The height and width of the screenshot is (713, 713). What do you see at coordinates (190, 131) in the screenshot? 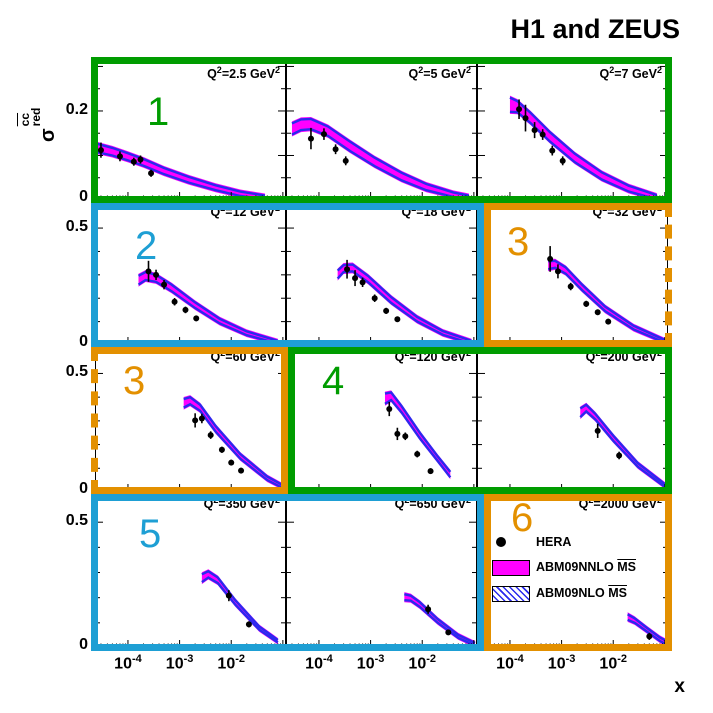
I see `panel-canvas-q2-2.5` at bounding box center [190, 131].